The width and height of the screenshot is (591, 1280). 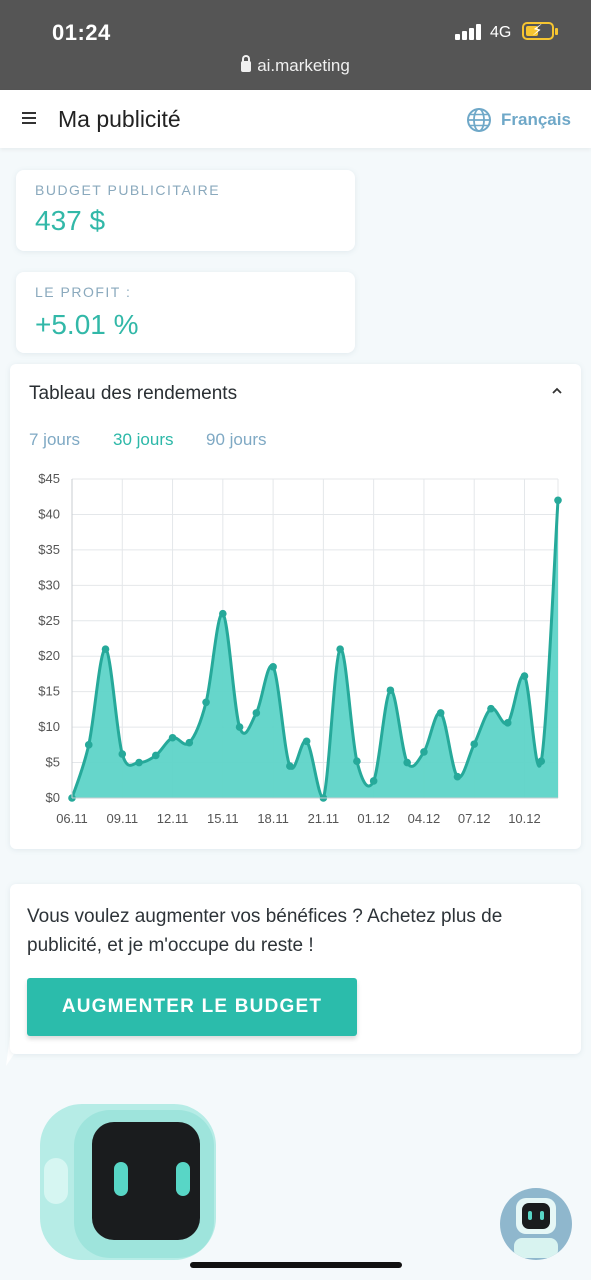 What do you see at coordinates (128, 190) in the screenshot?
I see `budget-label: BUDGET PUBLICITAIRE` at bounding box center [128, 190].